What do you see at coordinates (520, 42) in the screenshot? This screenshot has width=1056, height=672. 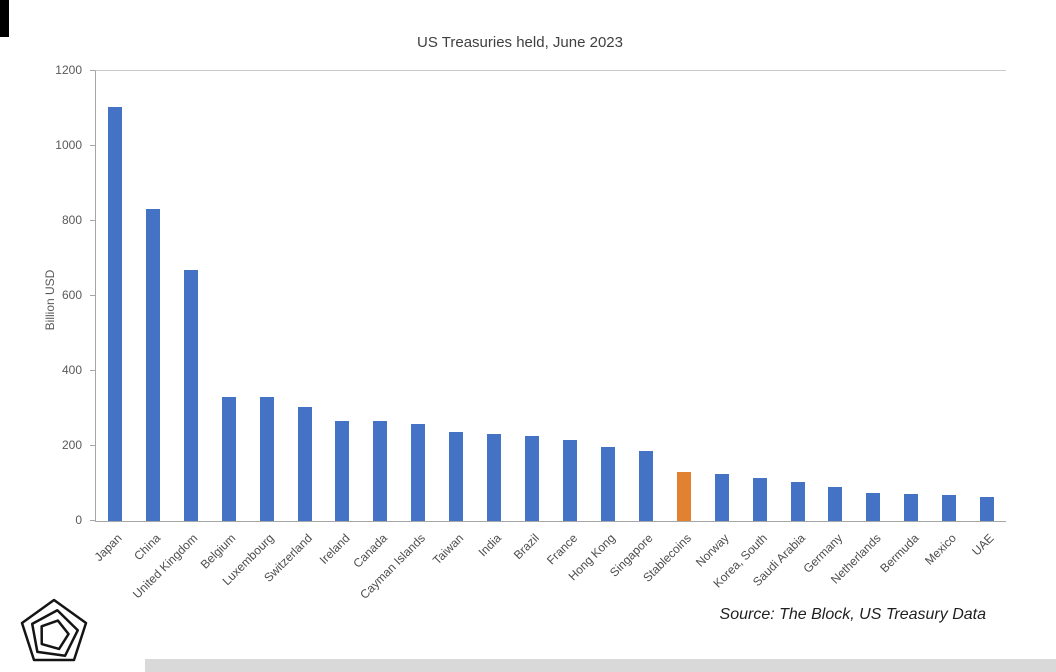 I see `chart-title: US Treasuries held, June 2023` at bounding box center [520, 42].